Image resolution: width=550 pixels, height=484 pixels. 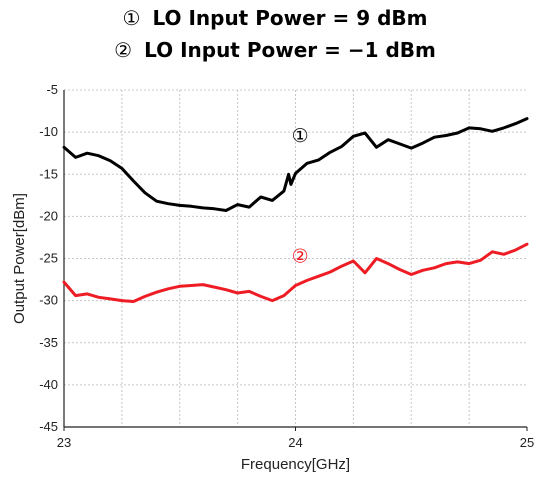 What do you see at coordinates (295, 464) in the screenshot?
I see `x-axis-label: Frequency[GHz]` at bounding box center [295, 464].